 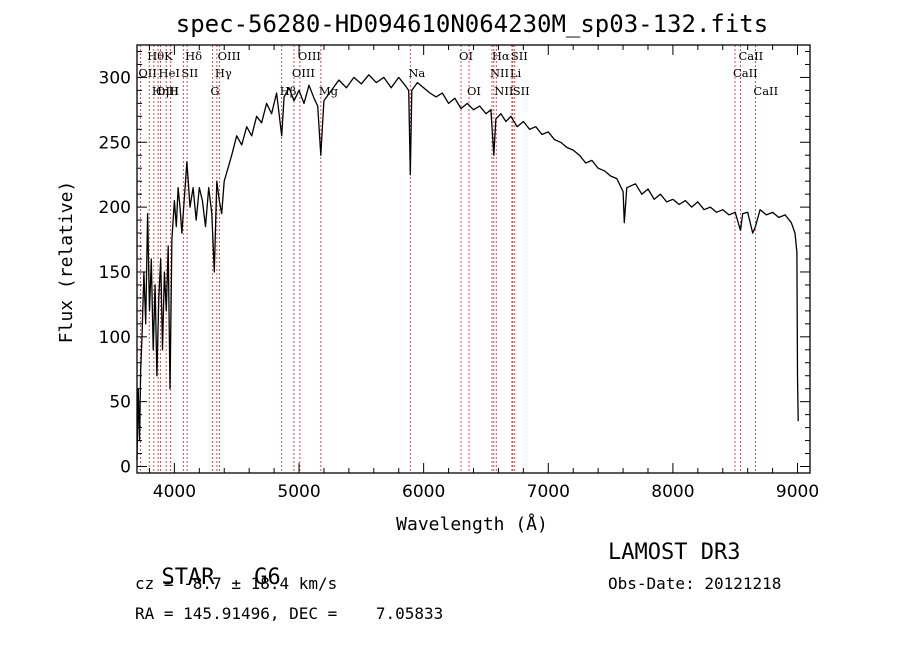 I want to click on x-tick-label: 4000, so click(x=174, y=492).